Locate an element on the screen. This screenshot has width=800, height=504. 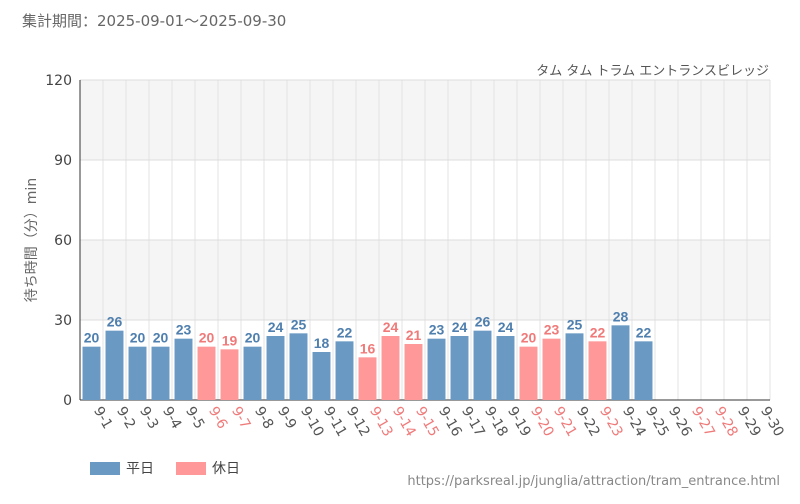
legend-label-holiday: 休日 is located at coordinates (226, 469).